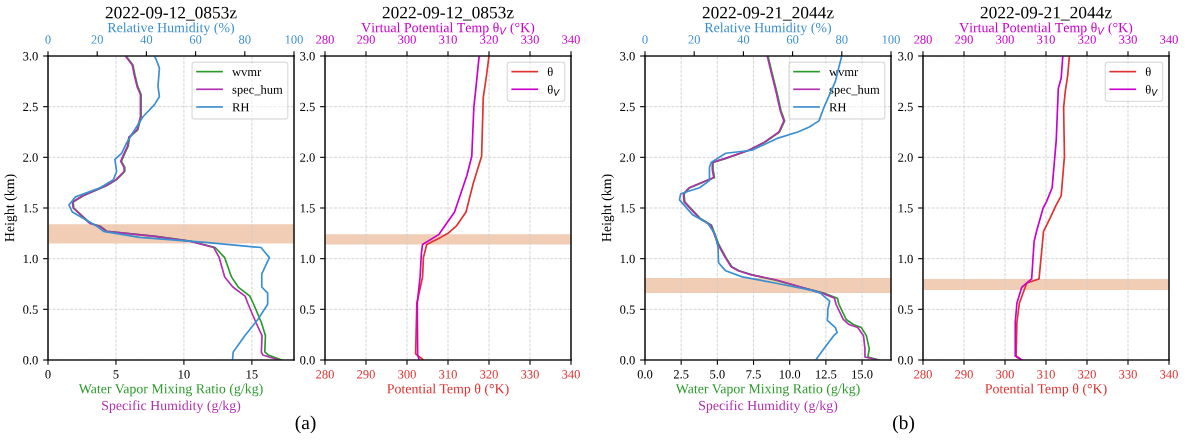  I want to click on x-tick-label: 0.0, so click(645, 374).